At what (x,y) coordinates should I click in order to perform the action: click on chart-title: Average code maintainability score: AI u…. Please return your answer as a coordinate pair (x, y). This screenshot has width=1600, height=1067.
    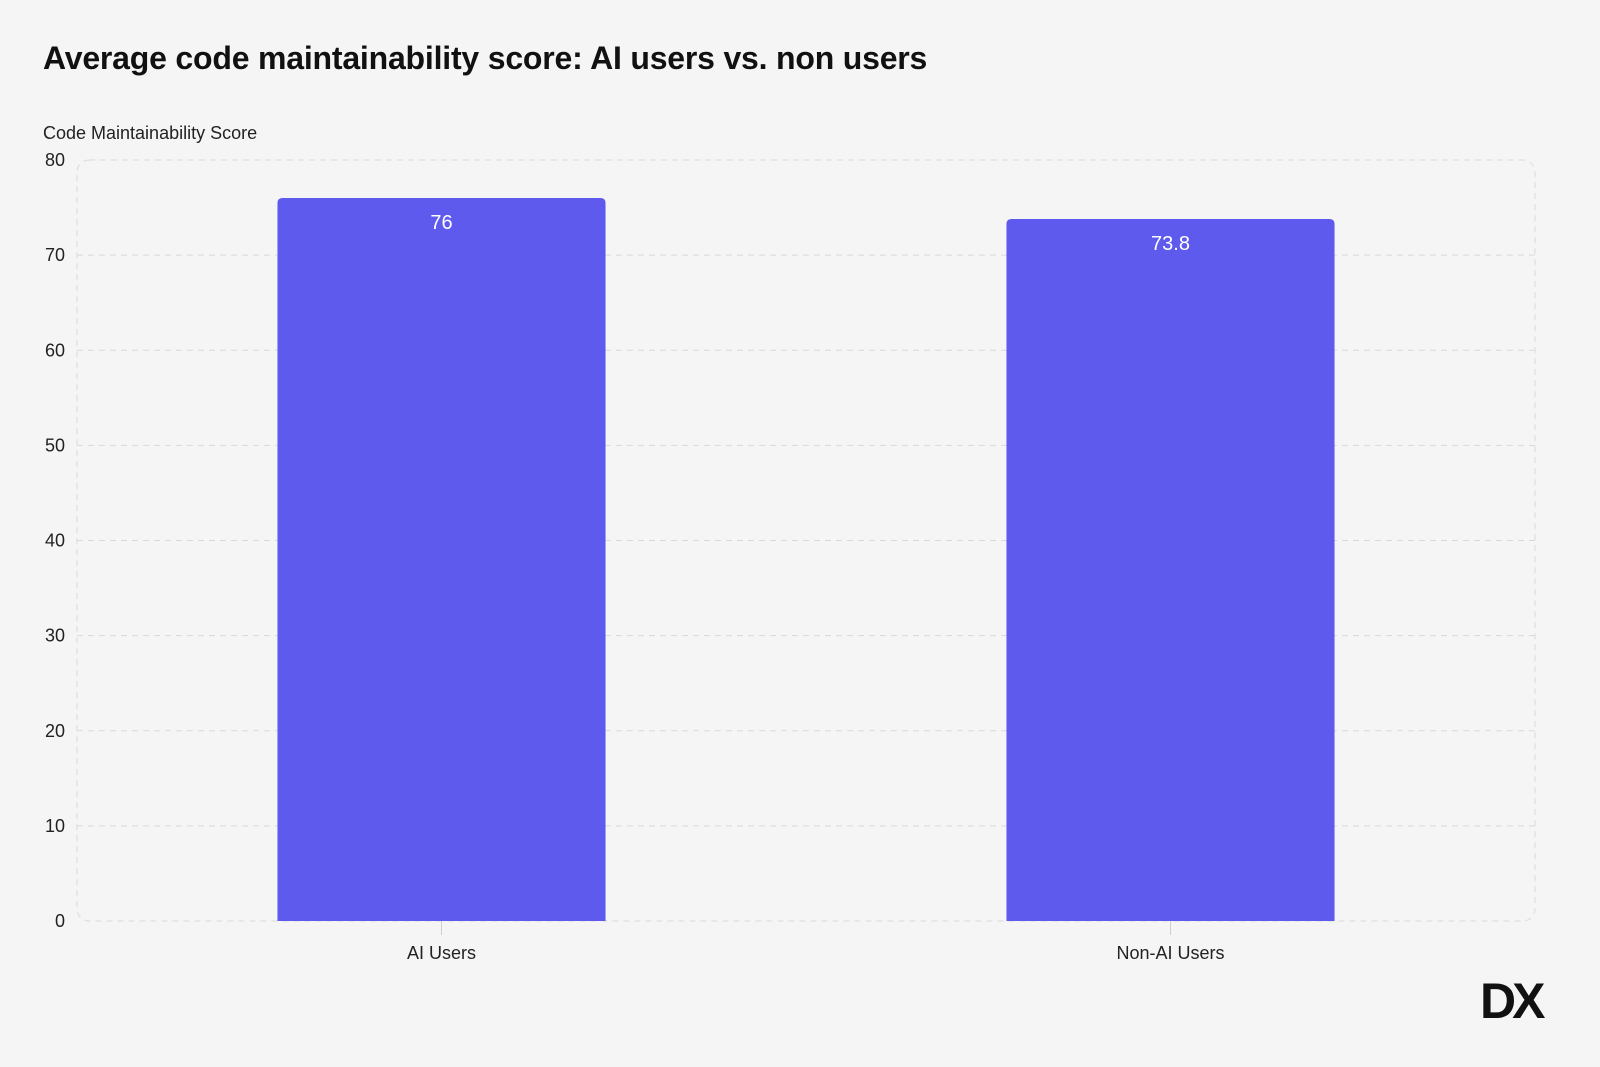
    Looking at the image, I should click on (485, 58).